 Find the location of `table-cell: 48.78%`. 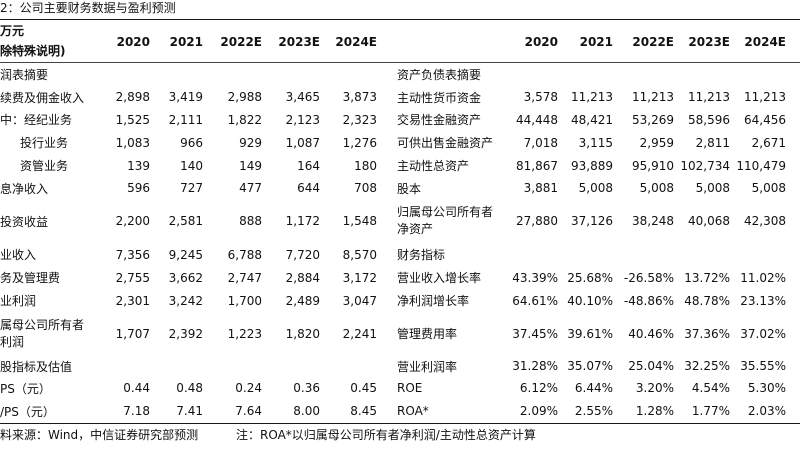

table-cell: 48.78% is located at coordinates (707, 300).